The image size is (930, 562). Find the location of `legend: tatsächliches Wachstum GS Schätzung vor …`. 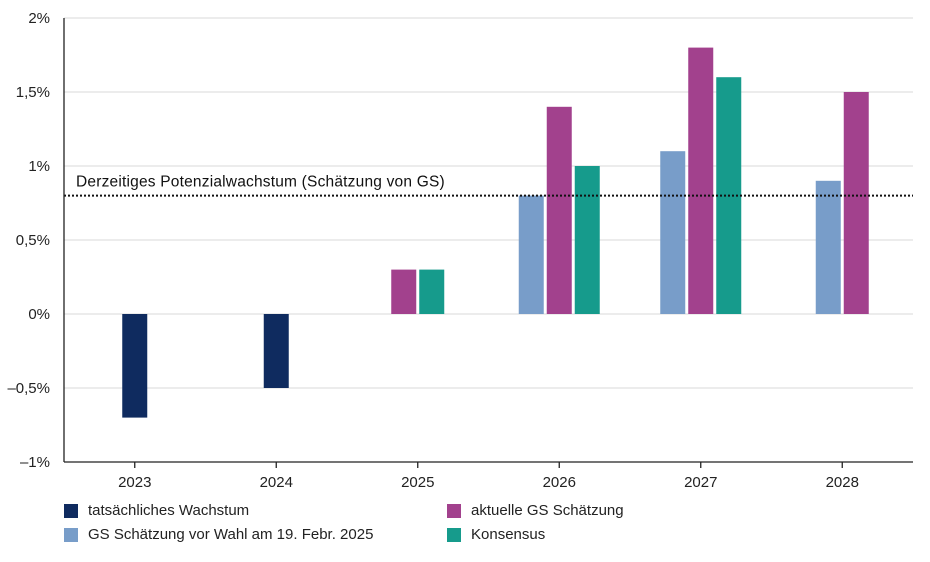

legend: tatsächliches Wachstum GS Schätzung vor … is located at coordinates (474, 525).